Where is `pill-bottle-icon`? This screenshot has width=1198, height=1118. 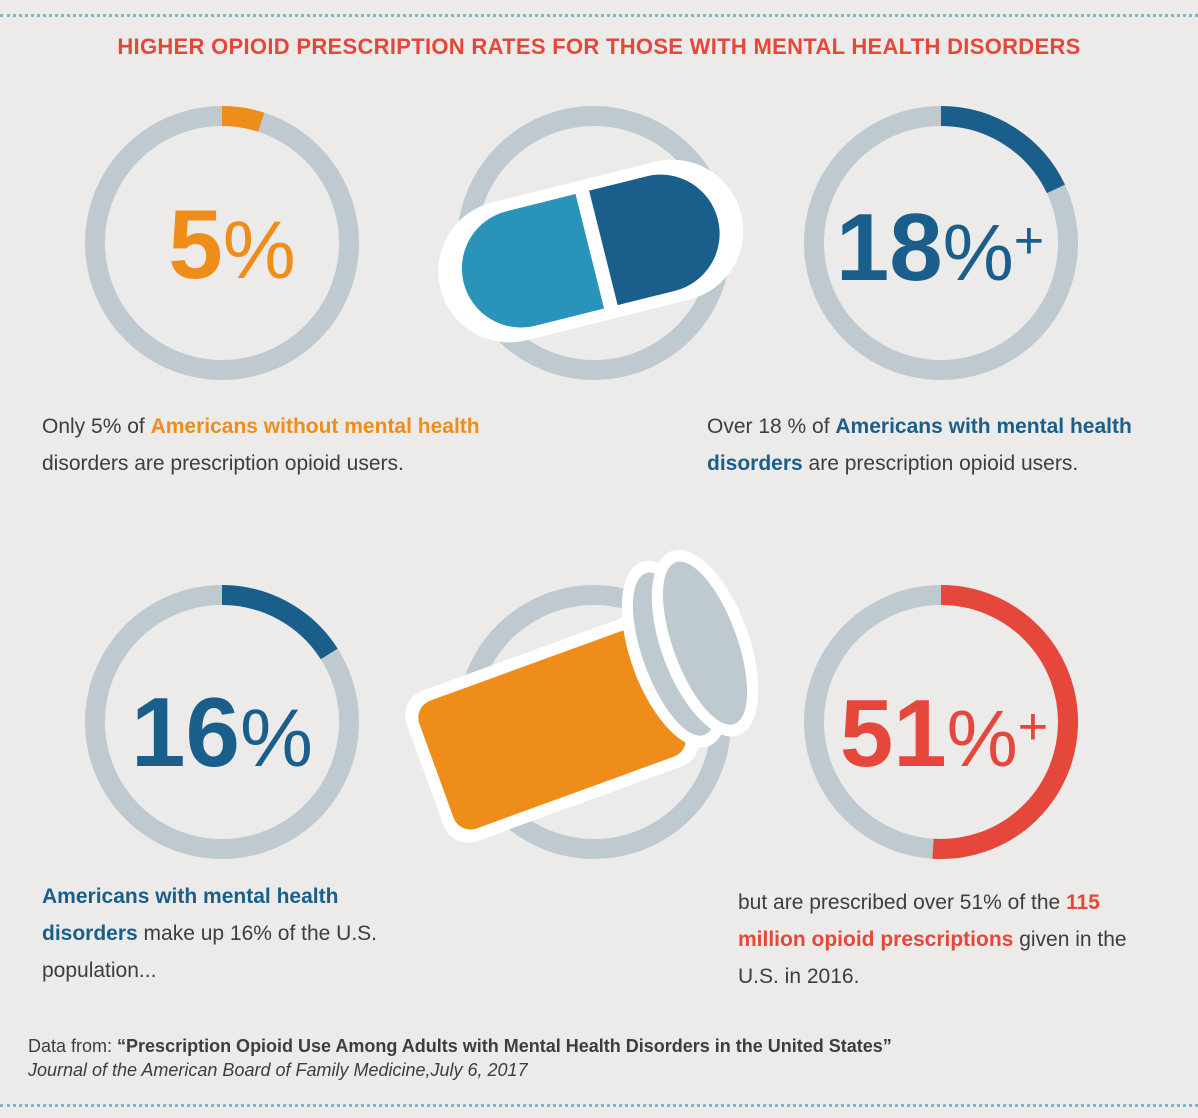 pill-bottle-icon is located at coordinates (582, 696).